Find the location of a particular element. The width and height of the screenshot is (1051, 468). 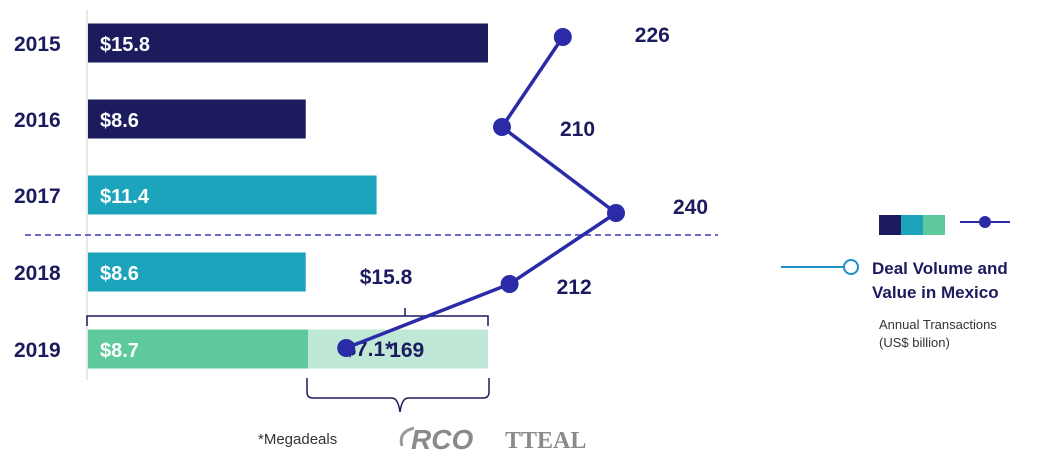

tteal-logo: TTEAL is located at coordinates (545, 441).